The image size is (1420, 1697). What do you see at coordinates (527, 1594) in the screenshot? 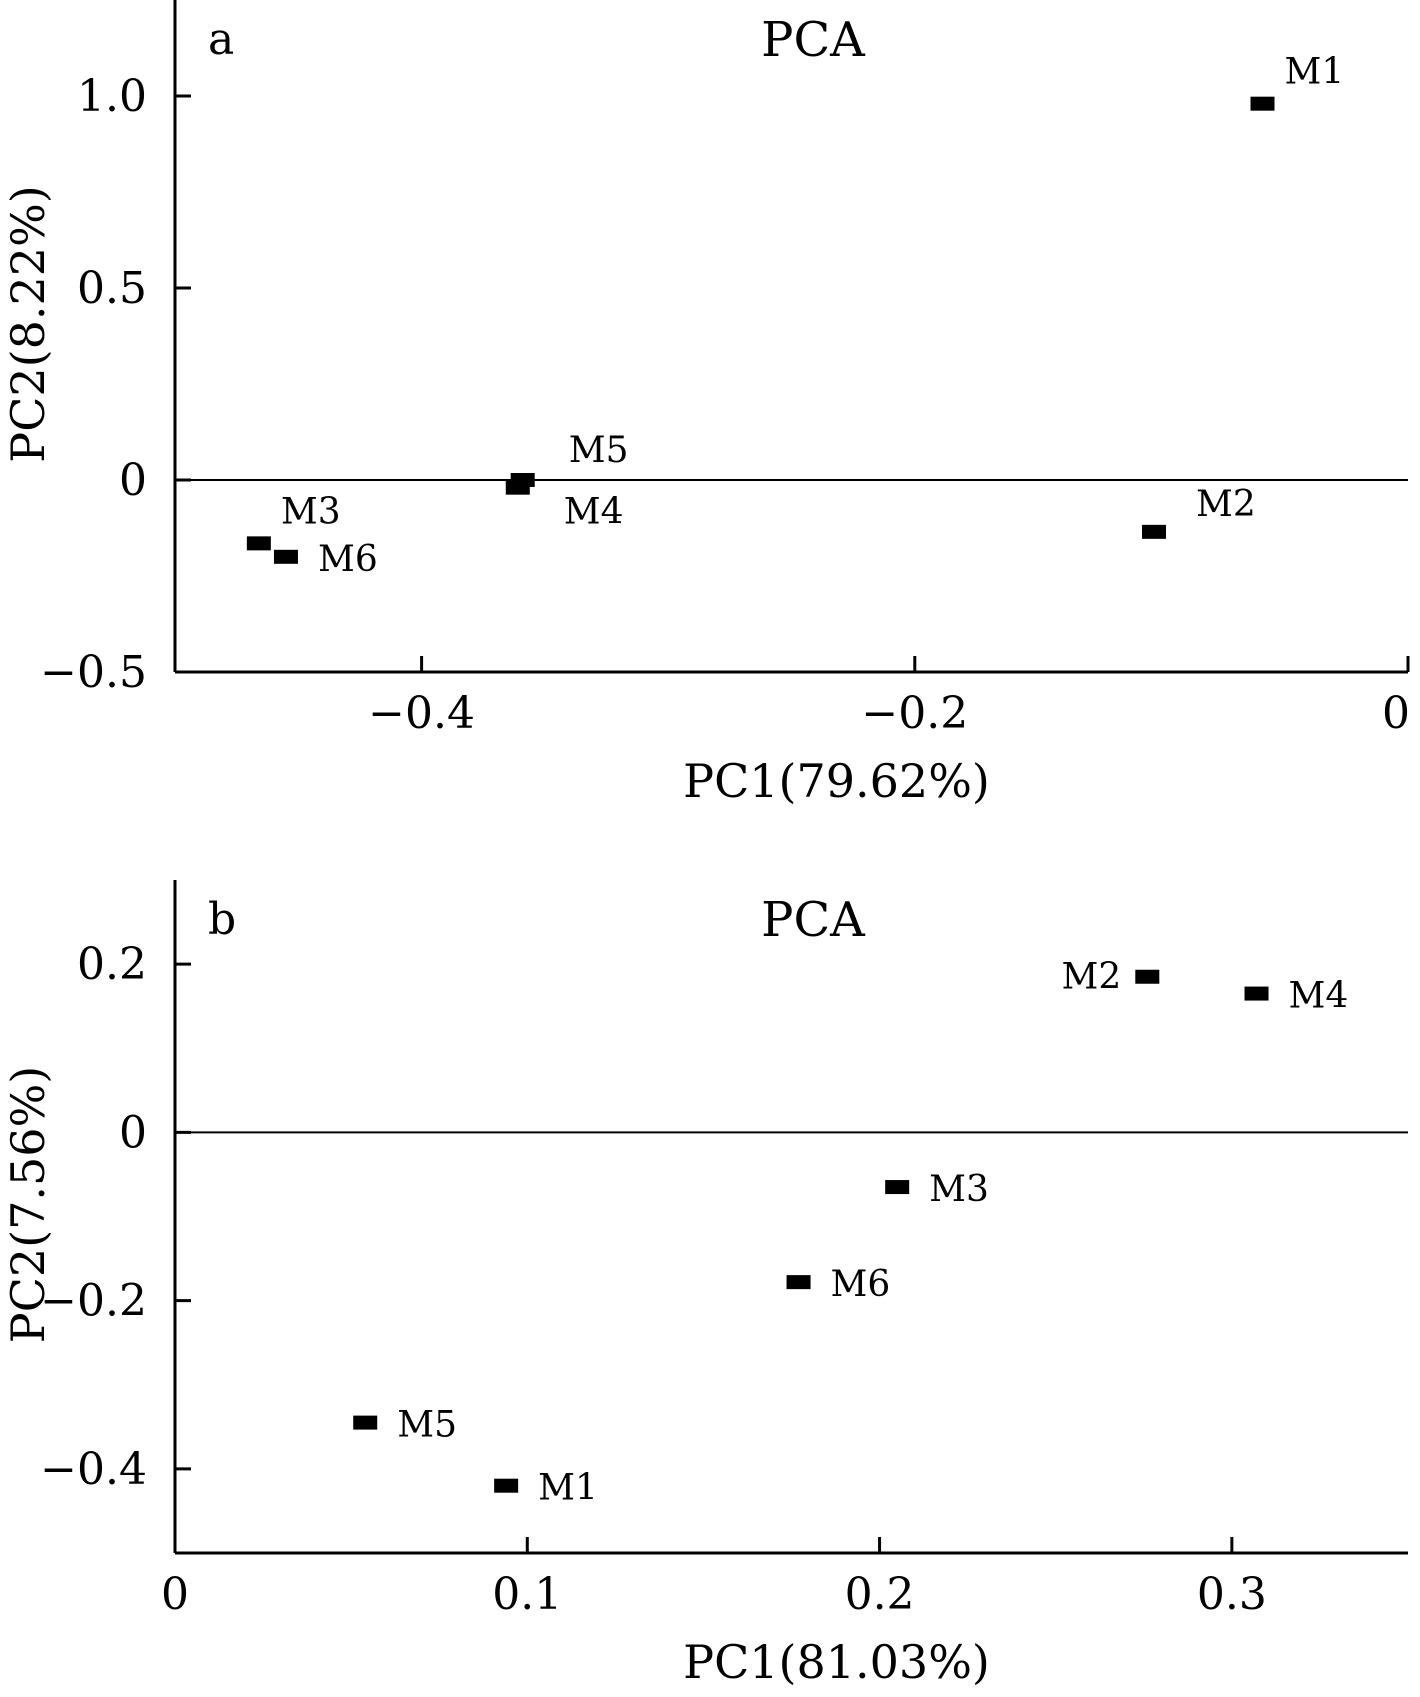
I see `x-tick-label: 0.1` at bounding box center [527, 1594].